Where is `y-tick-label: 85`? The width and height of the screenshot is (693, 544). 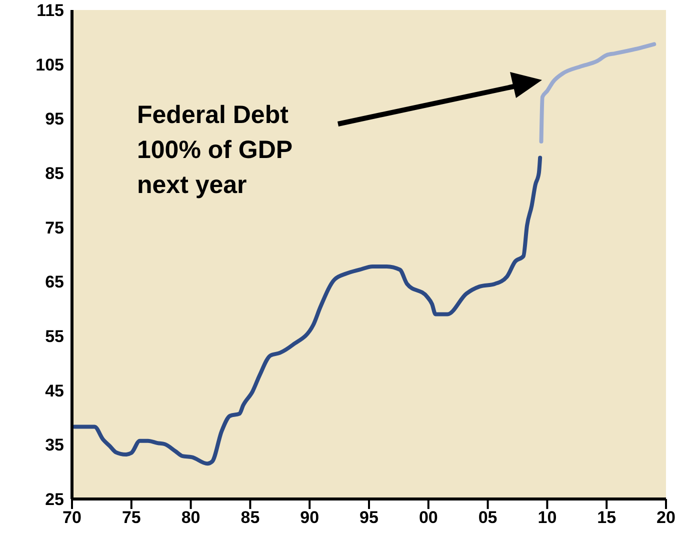
y-tick-label: 85 is located at coordinates (54, 174).